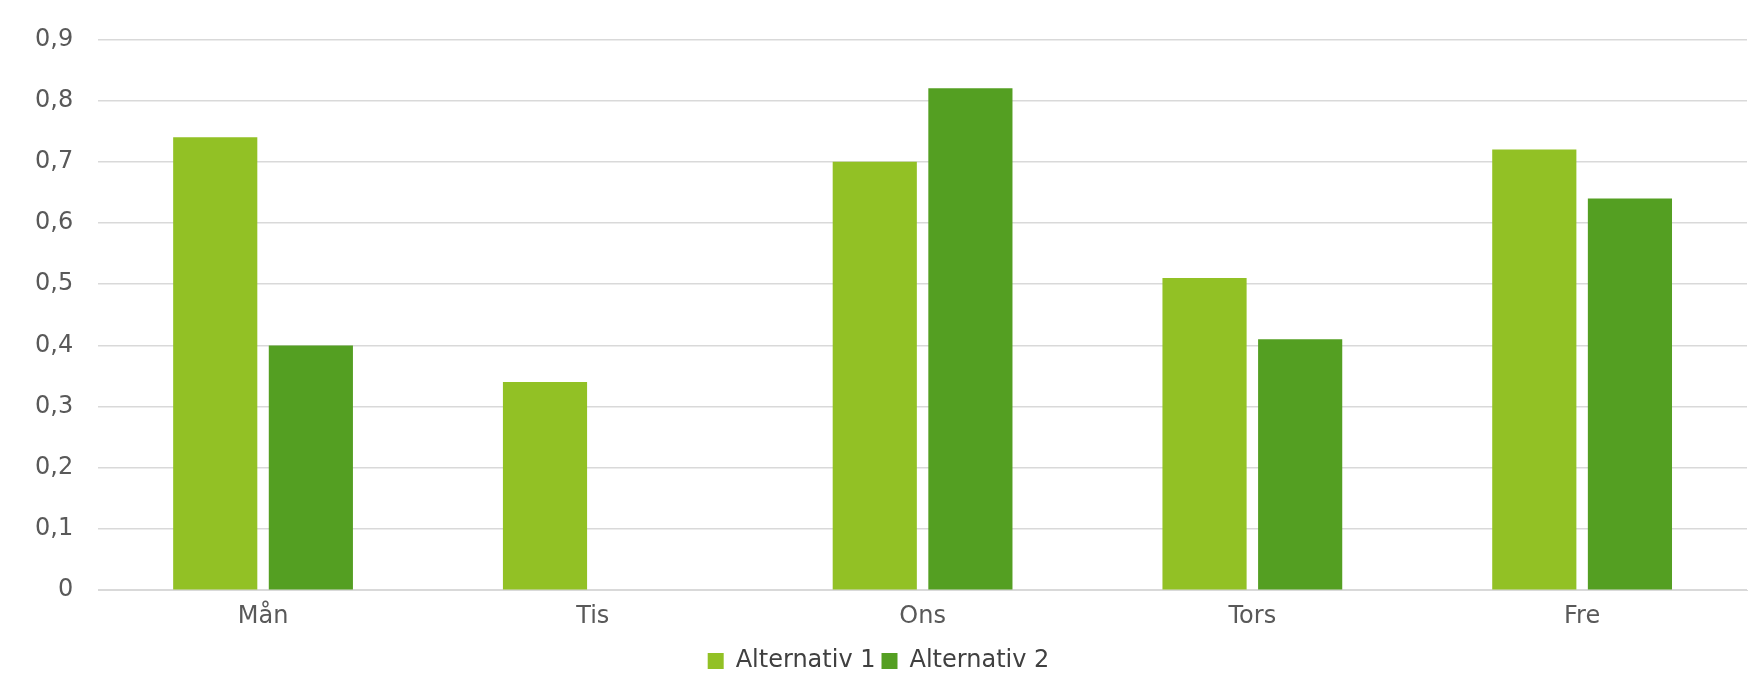  What do you see at coordinates (54, 98) in the screenshot?
I see `y-tick-label: 0,8` at bounding box center [54, 98].